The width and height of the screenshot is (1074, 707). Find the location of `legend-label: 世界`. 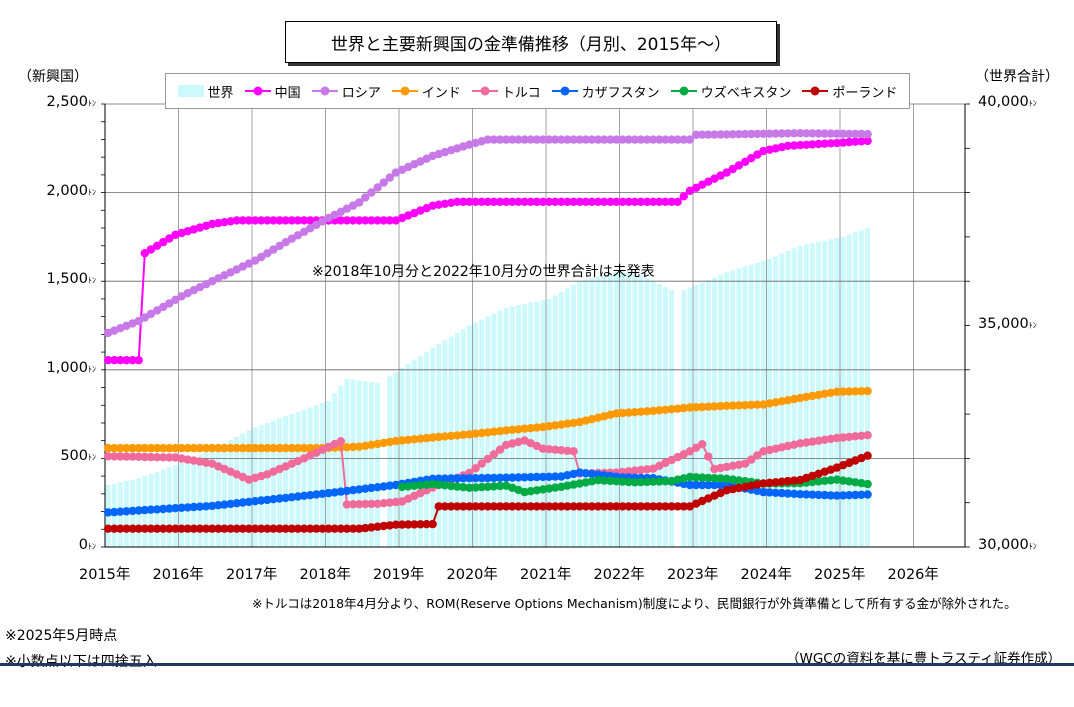

legend-label: 世界 is located at coordinates (220, 93).